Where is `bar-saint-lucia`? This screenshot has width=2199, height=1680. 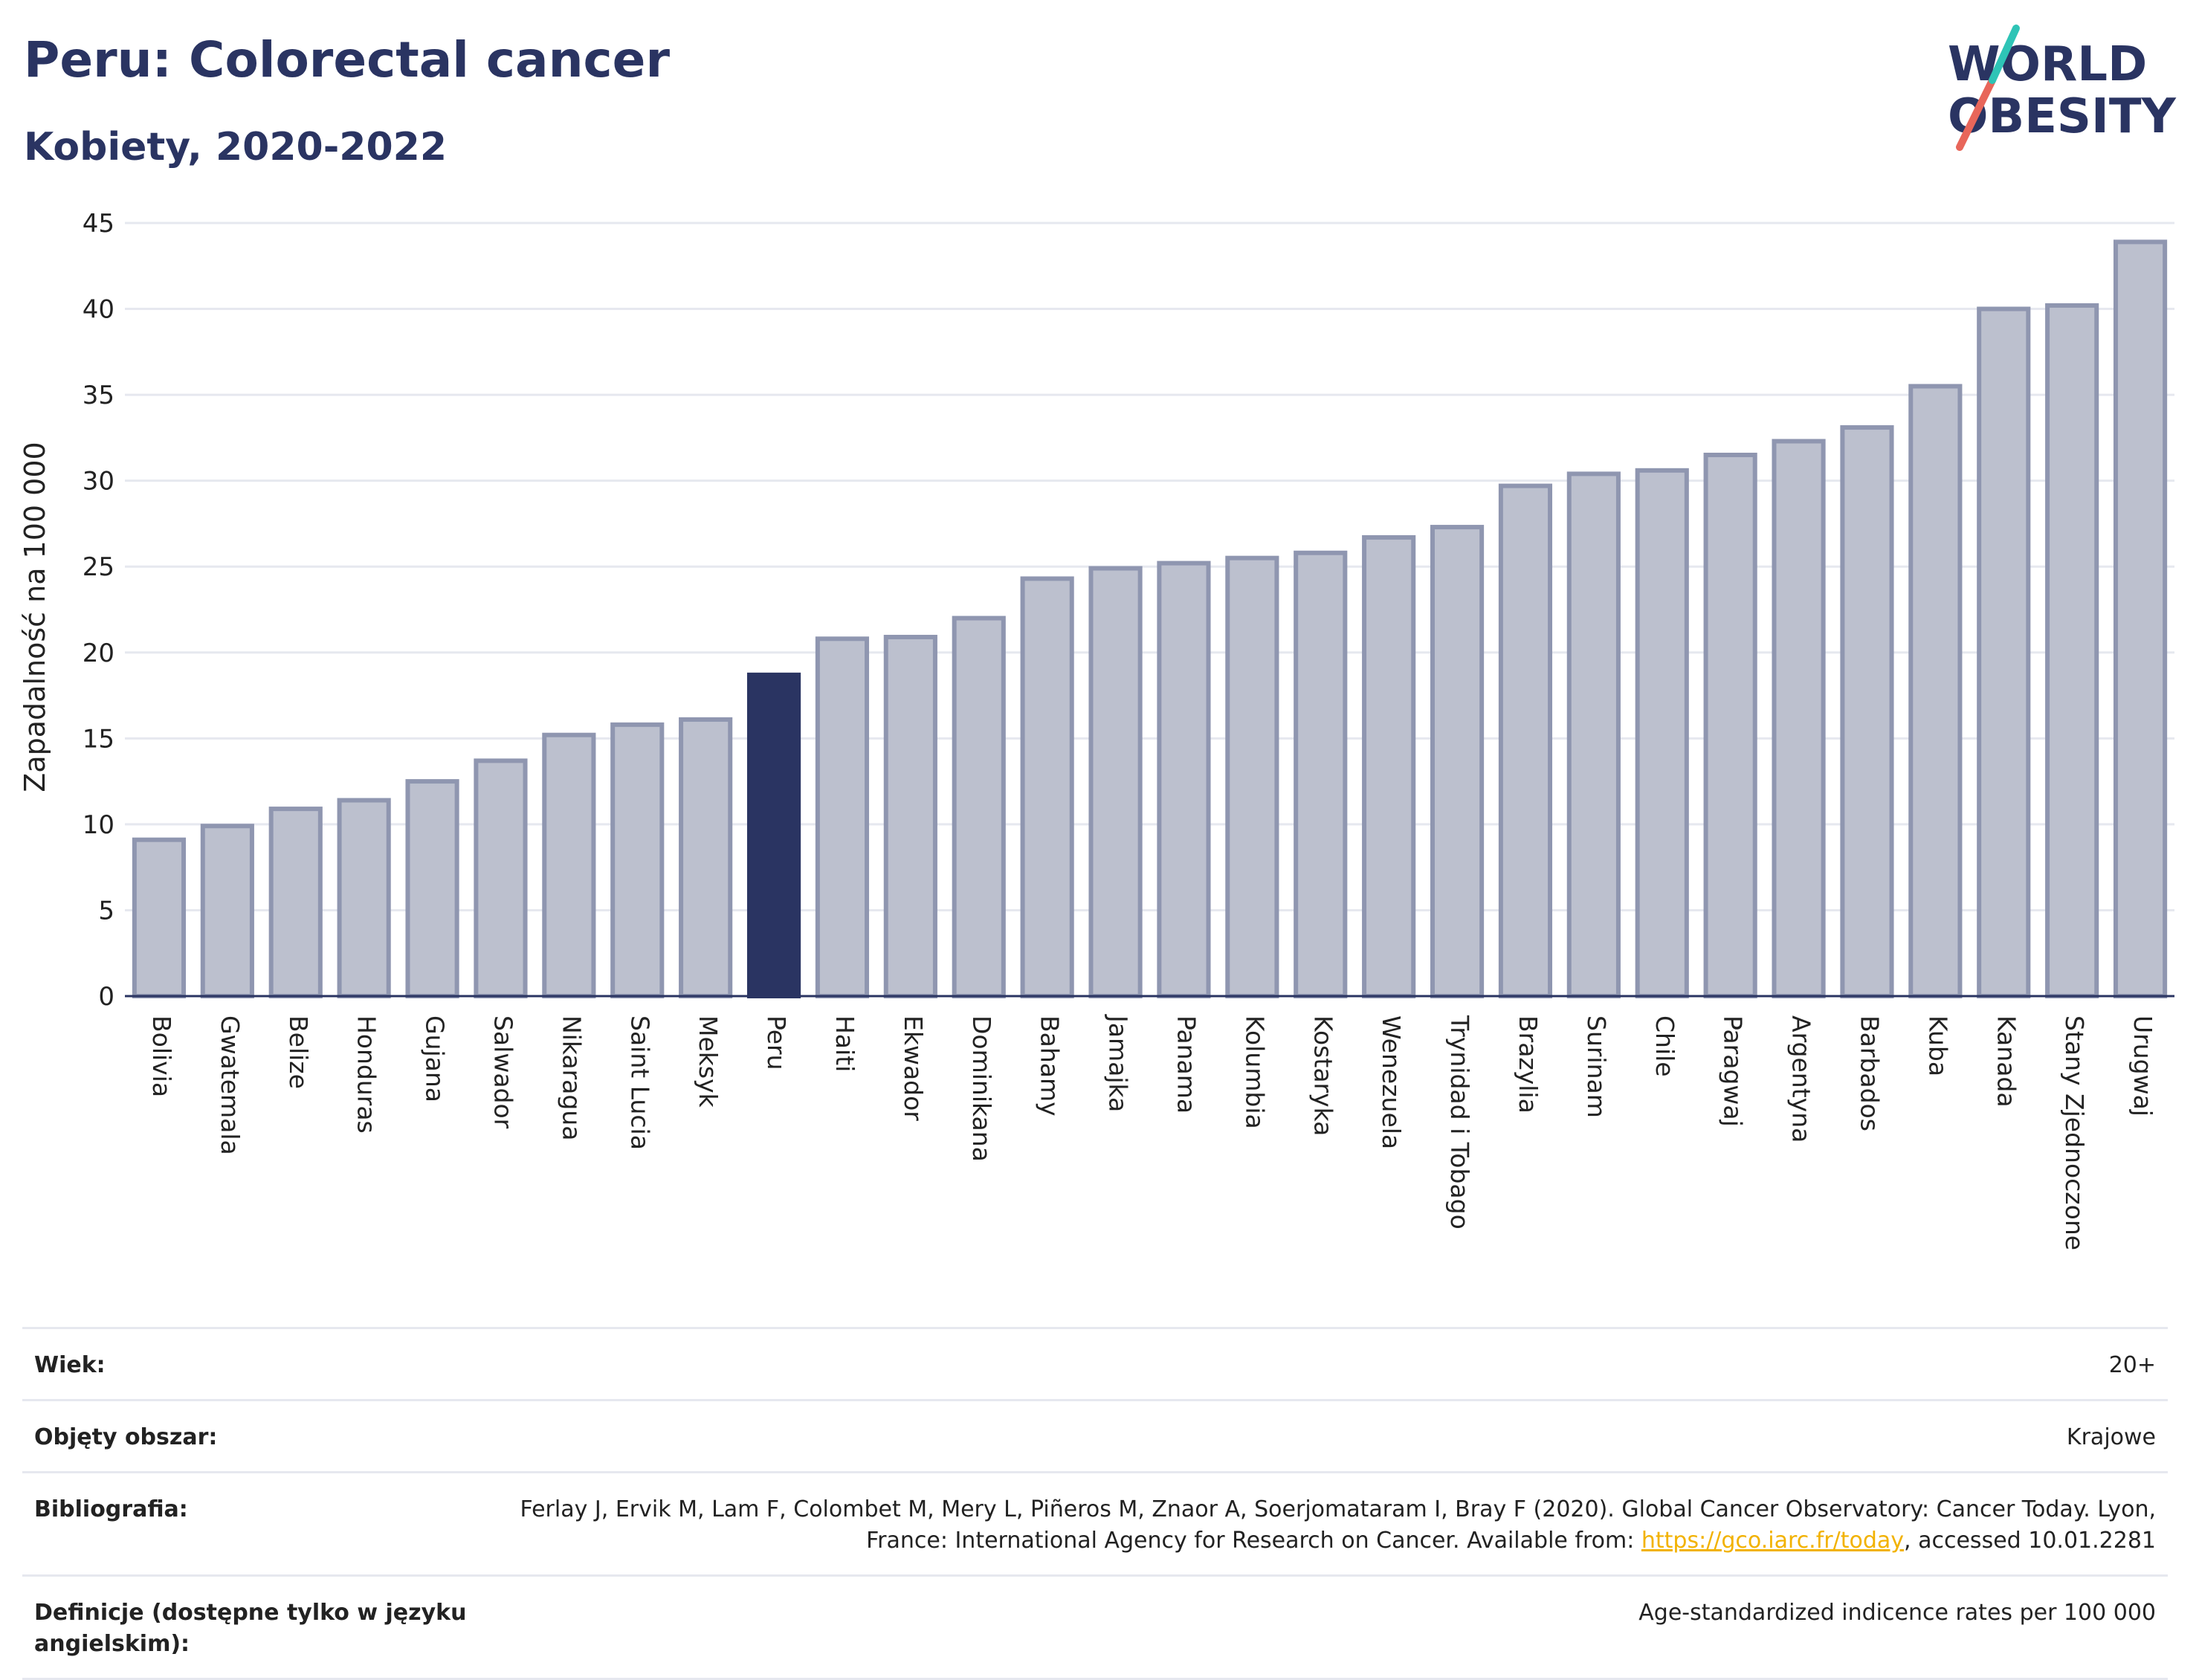
bar-saint-lucia is located at coordinates (637, 860).